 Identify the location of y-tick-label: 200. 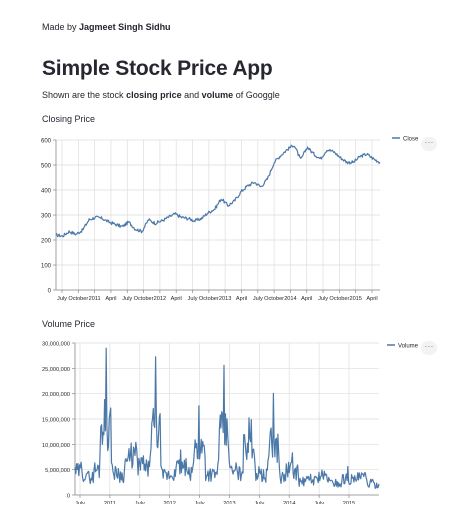
(46, 242).